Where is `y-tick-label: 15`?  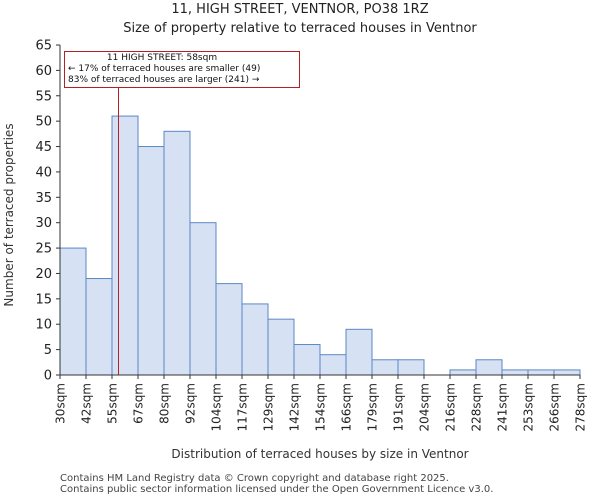
y-tick-label: 15 is located at coordinates (43, 299).